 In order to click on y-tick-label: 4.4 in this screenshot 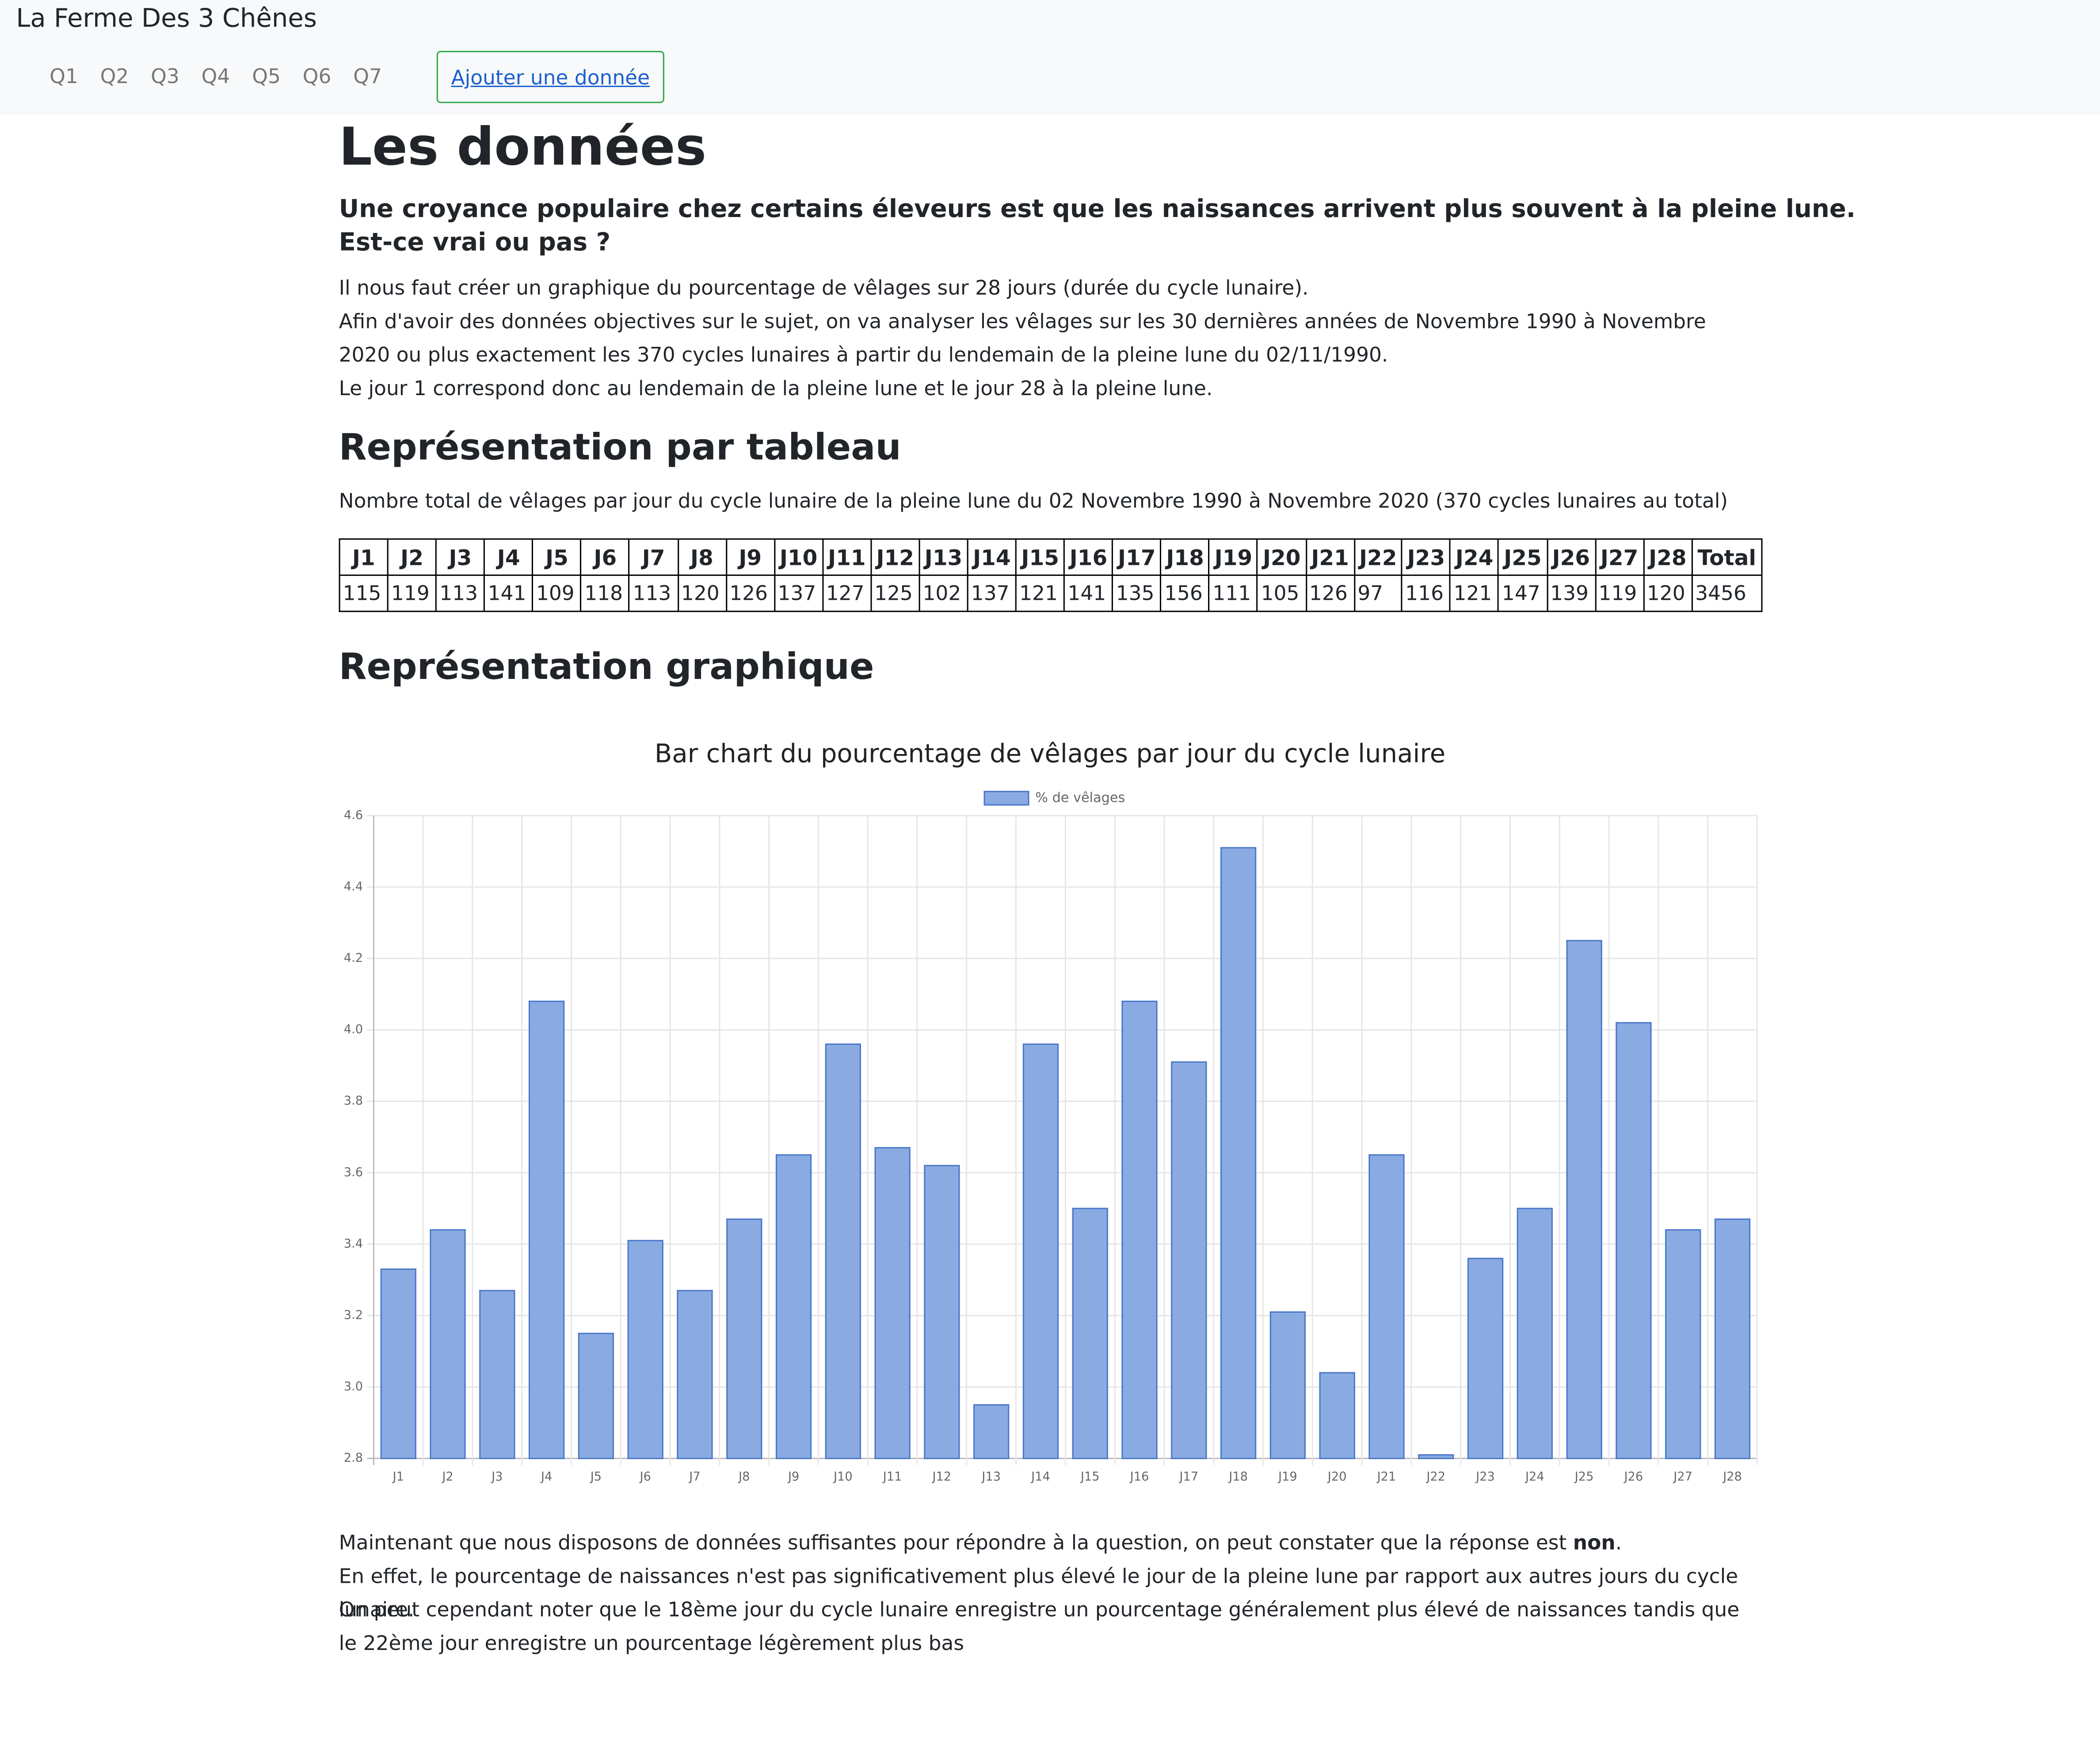, I will do `click(353, 886)`.